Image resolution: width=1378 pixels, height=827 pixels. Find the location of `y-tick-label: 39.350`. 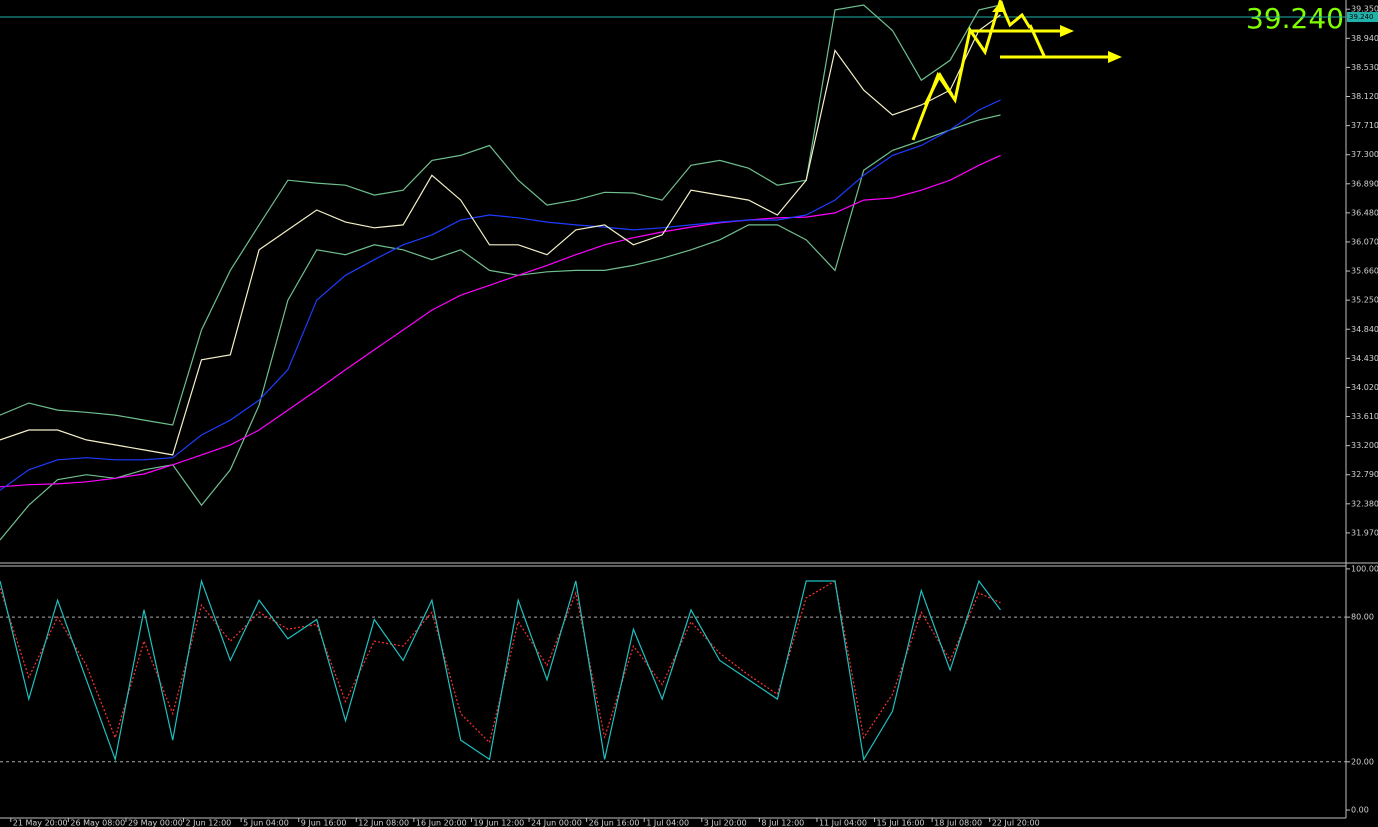

y-tick-label: 39.350 is located at coordinates (1364, 9).